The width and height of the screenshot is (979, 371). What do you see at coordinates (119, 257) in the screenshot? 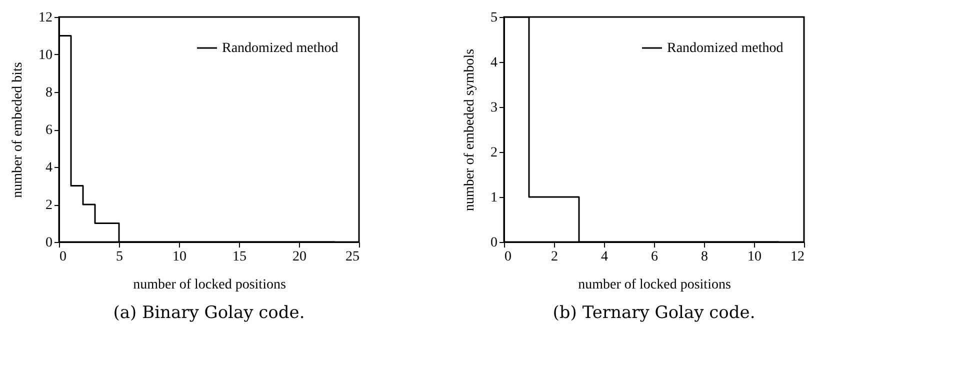
I see `x-tick-label: 5` at bounding box center [119, 257].